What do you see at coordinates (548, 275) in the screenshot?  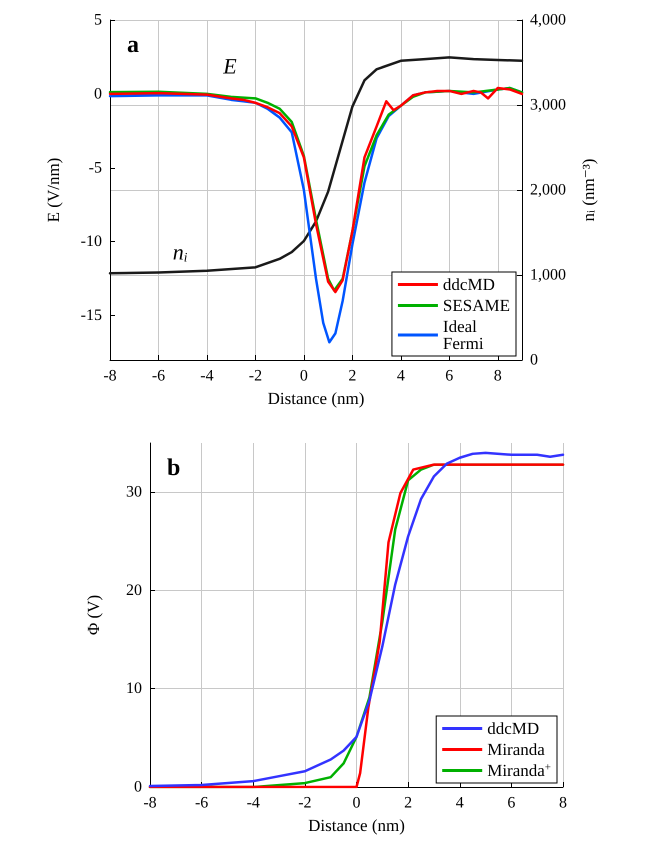 I see `y2-tick-label: 1,000` at bounding box center [548, 275].